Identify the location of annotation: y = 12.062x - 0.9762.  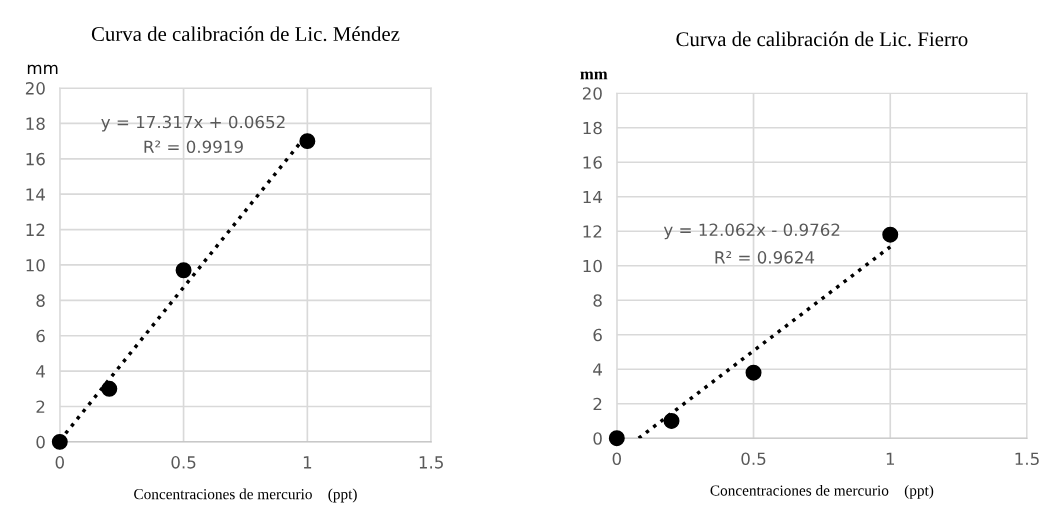
(751, 231).